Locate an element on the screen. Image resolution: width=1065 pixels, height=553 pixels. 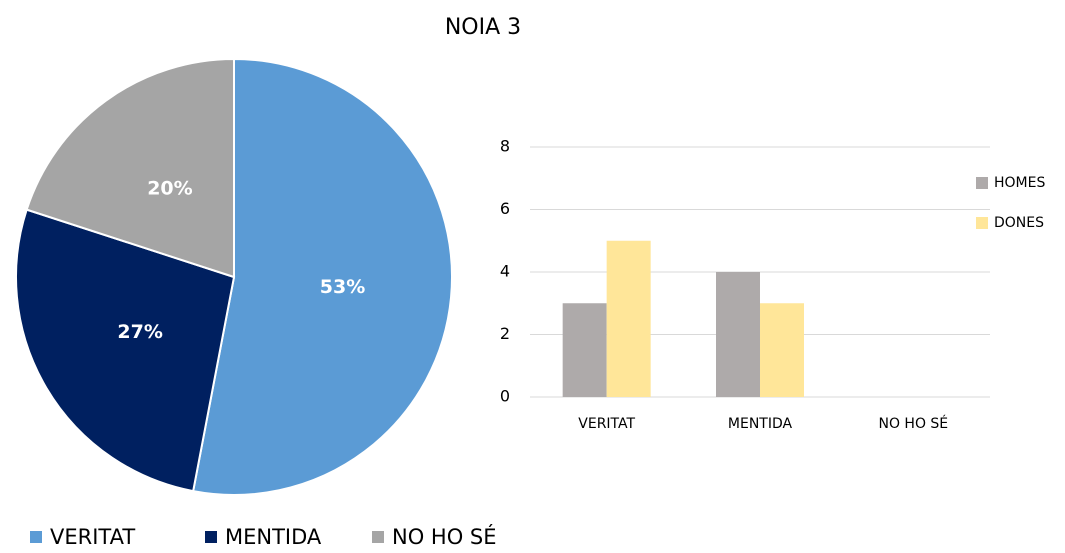
x-tick-label: NO HO SÉ is located at coordinates (913, 423).